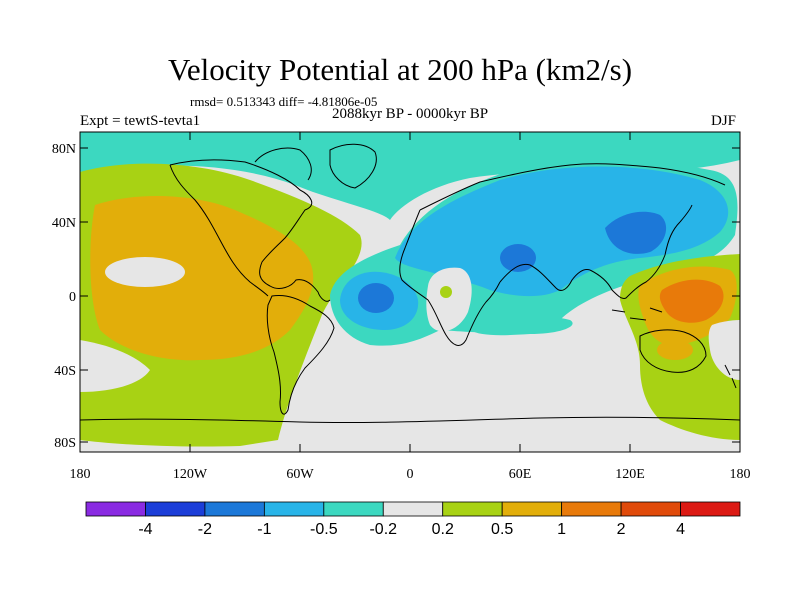 Image resolution: width=800 pixels, height=600 pixels. What do you see at coordinates (300, 474) in the screenshot?
I see `x-tick-60w: 60W` at bounding box center [300, 474].